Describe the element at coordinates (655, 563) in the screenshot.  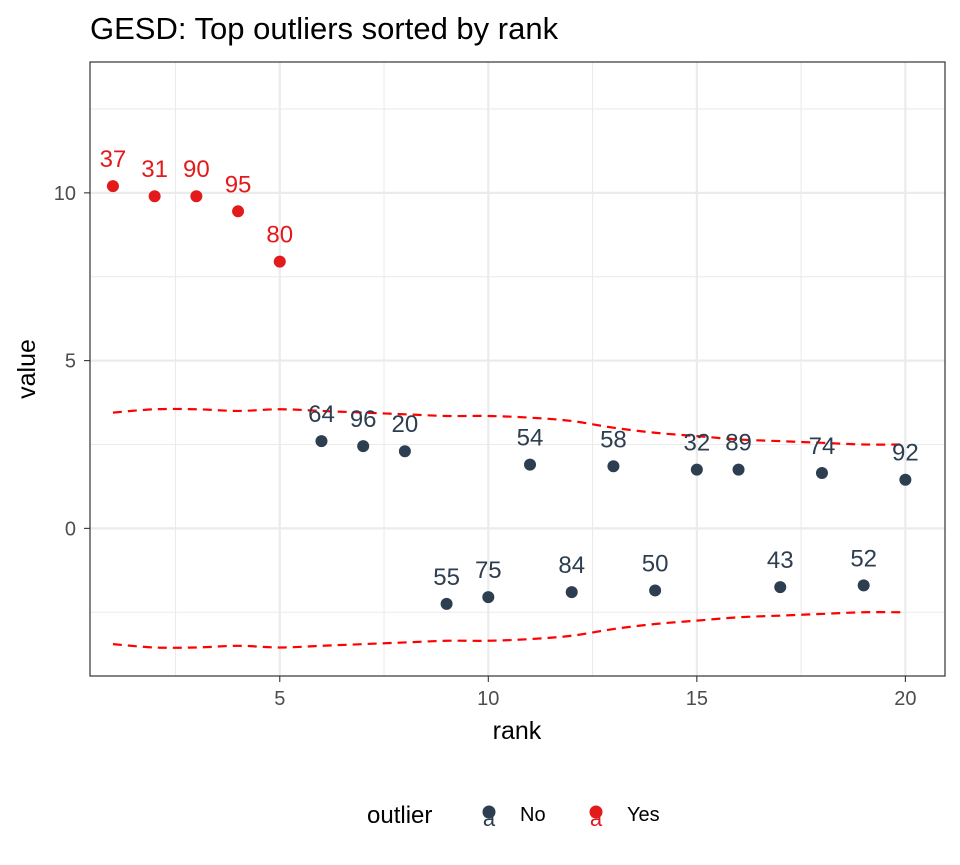
I see `point-label: 50` at that location.